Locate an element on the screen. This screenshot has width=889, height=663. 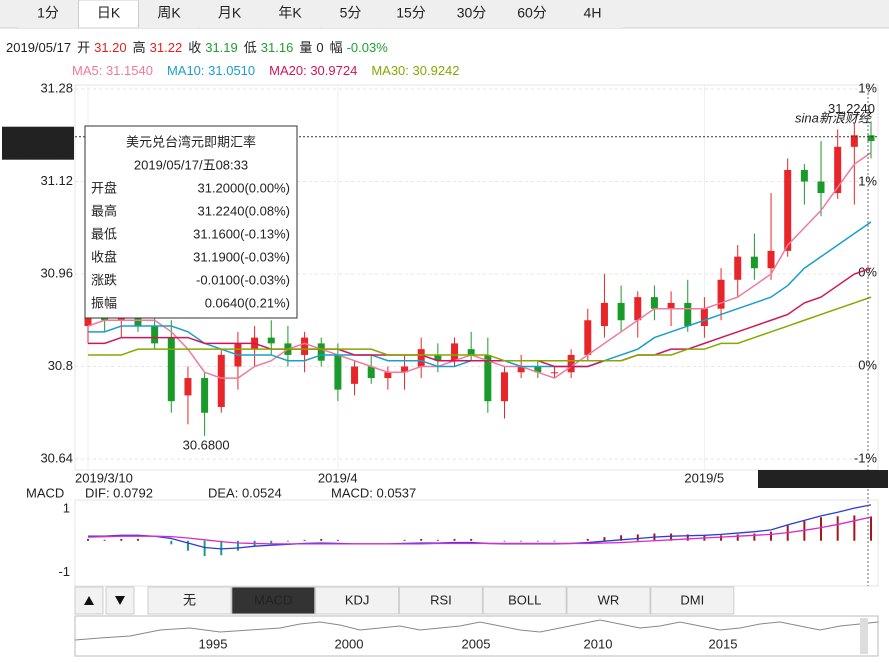
cursor-date-box is located at coordinates (823, 479).